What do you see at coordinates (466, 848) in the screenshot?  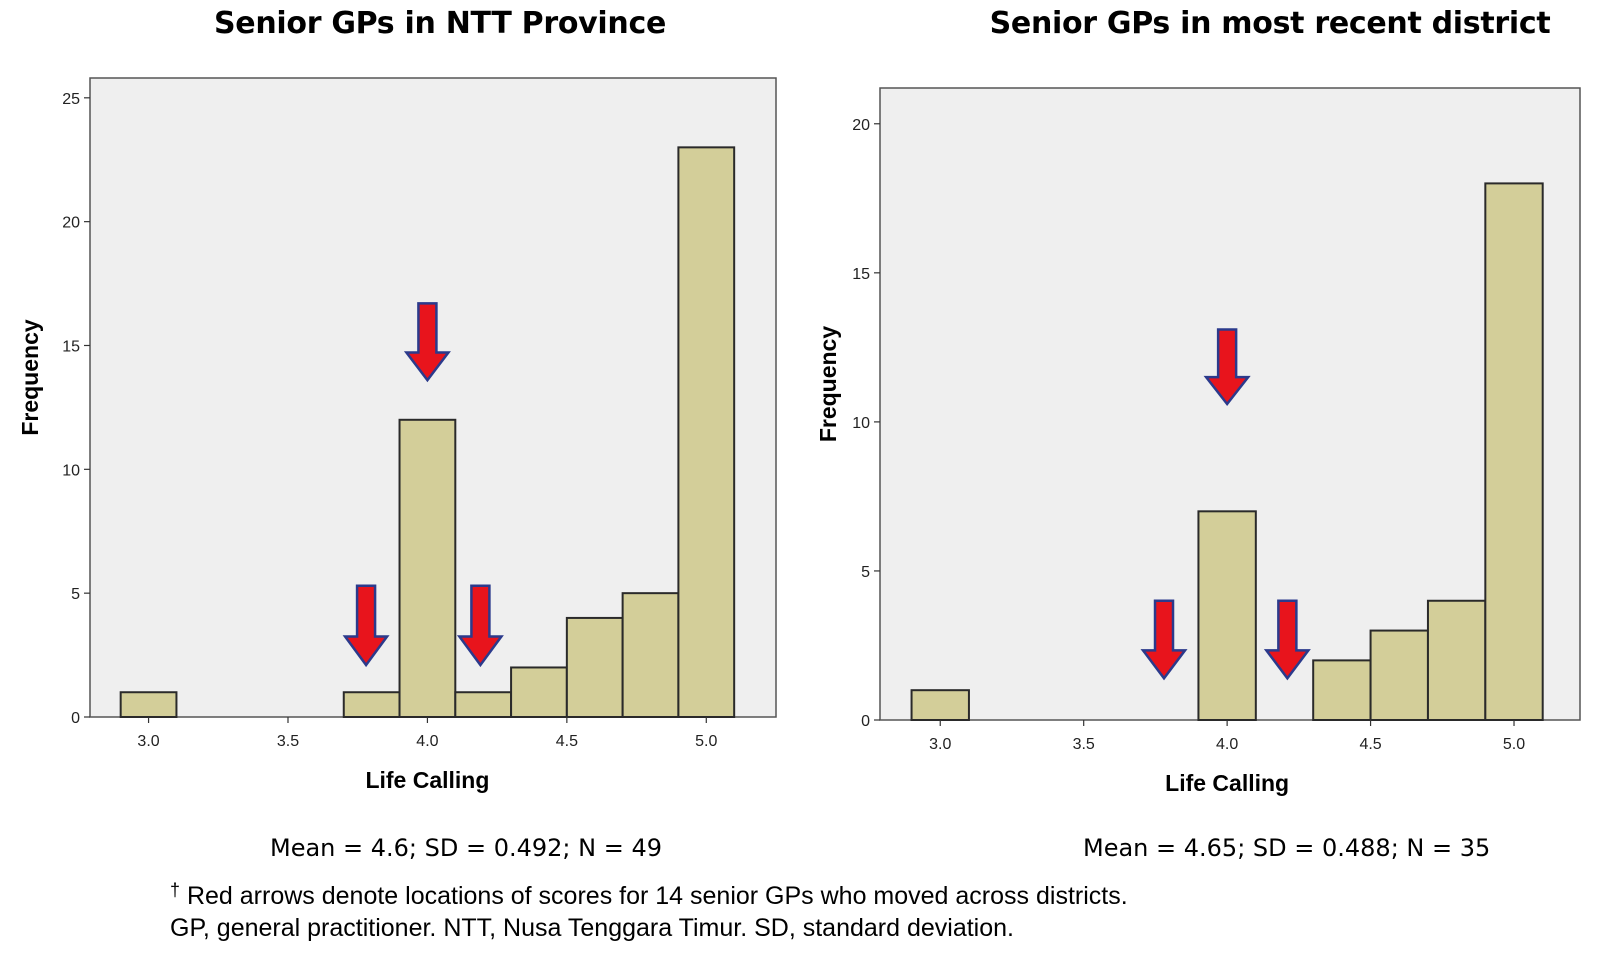 I see `stats-left: Mean = 4.6; SD = 0.492; N = 49` at bounding box center [466, 848].